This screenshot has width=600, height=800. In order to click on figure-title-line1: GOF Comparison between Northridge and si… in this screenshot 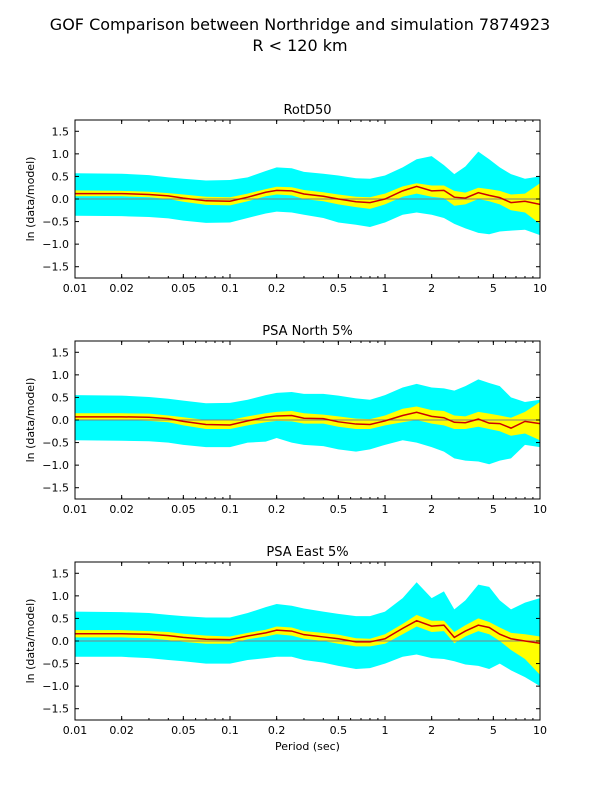, I will do `click(300, 24)`.